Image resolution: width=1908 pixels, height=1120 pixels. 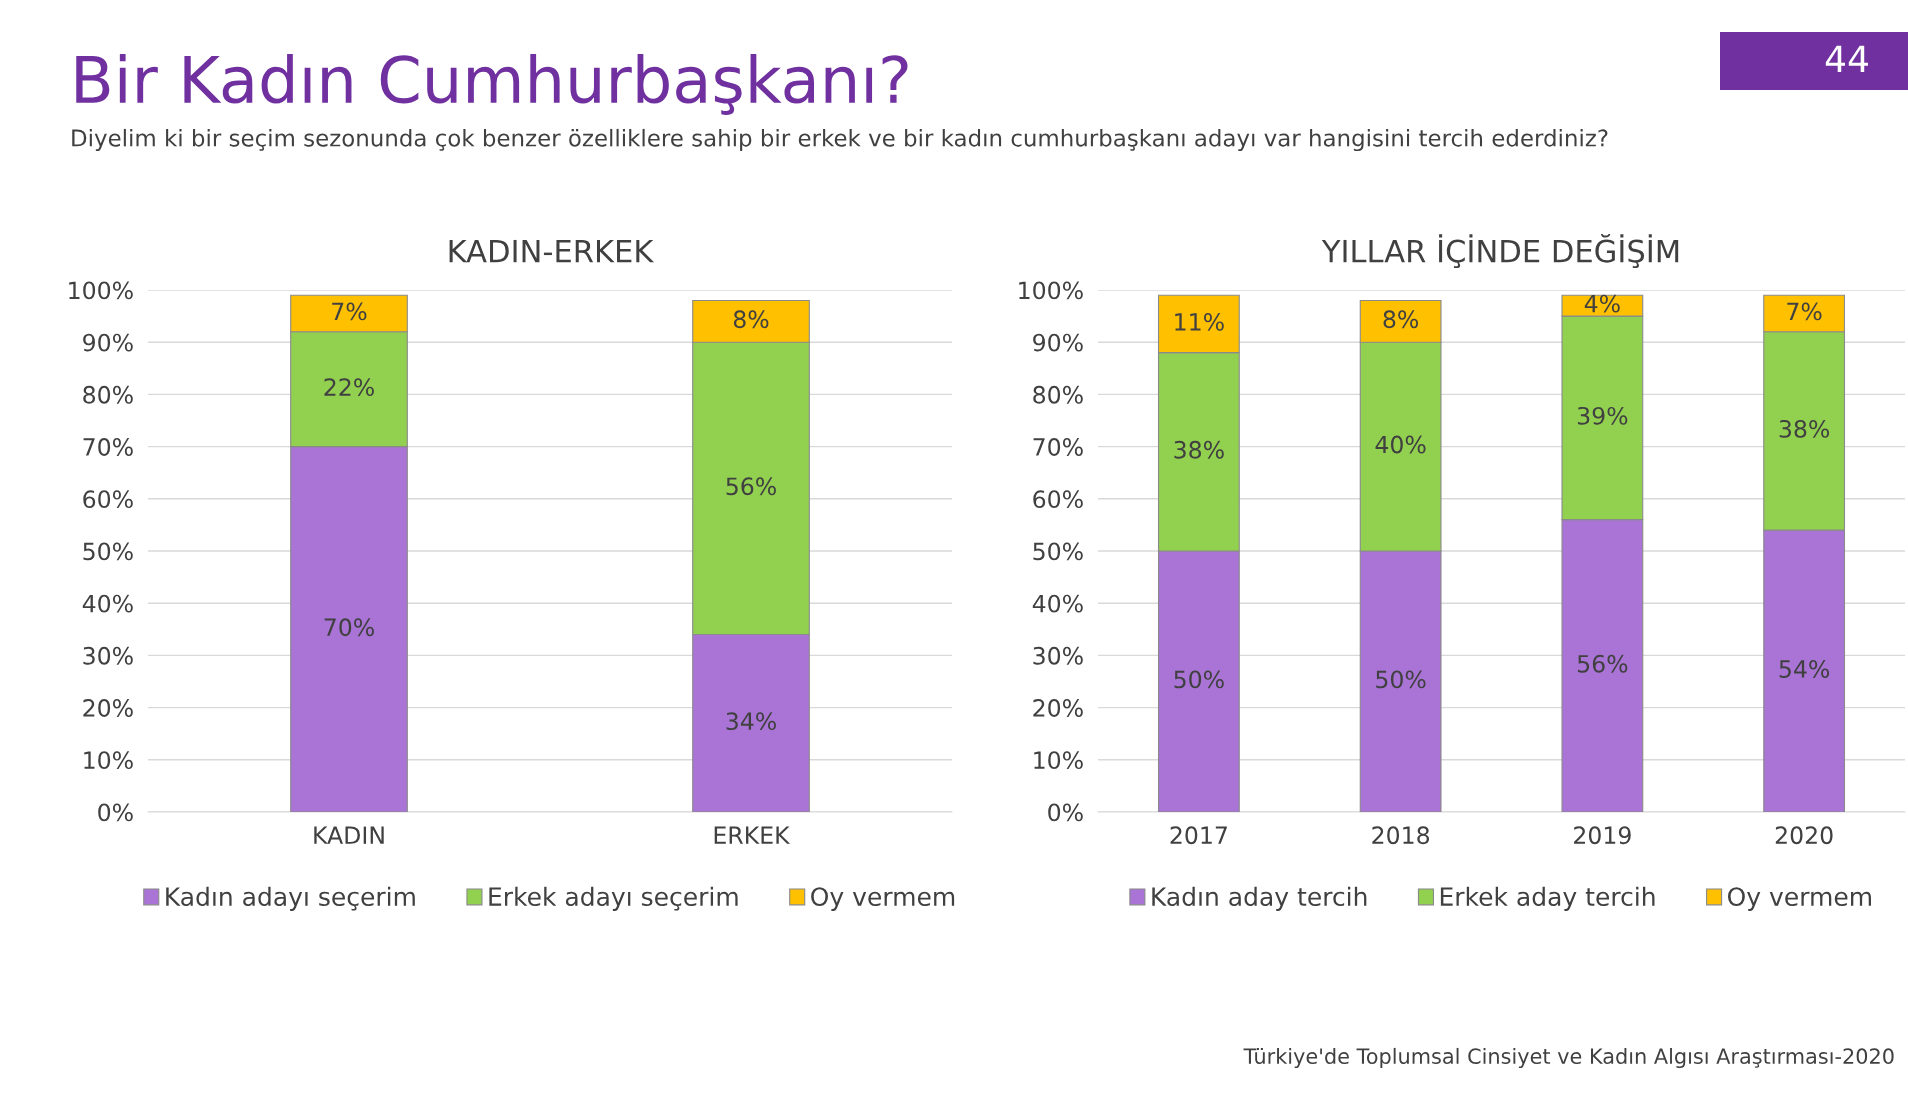 I want to click on chart-title: YILLAR İÇİNDE DEĞİŞİM, so click(x=1500, y=251).